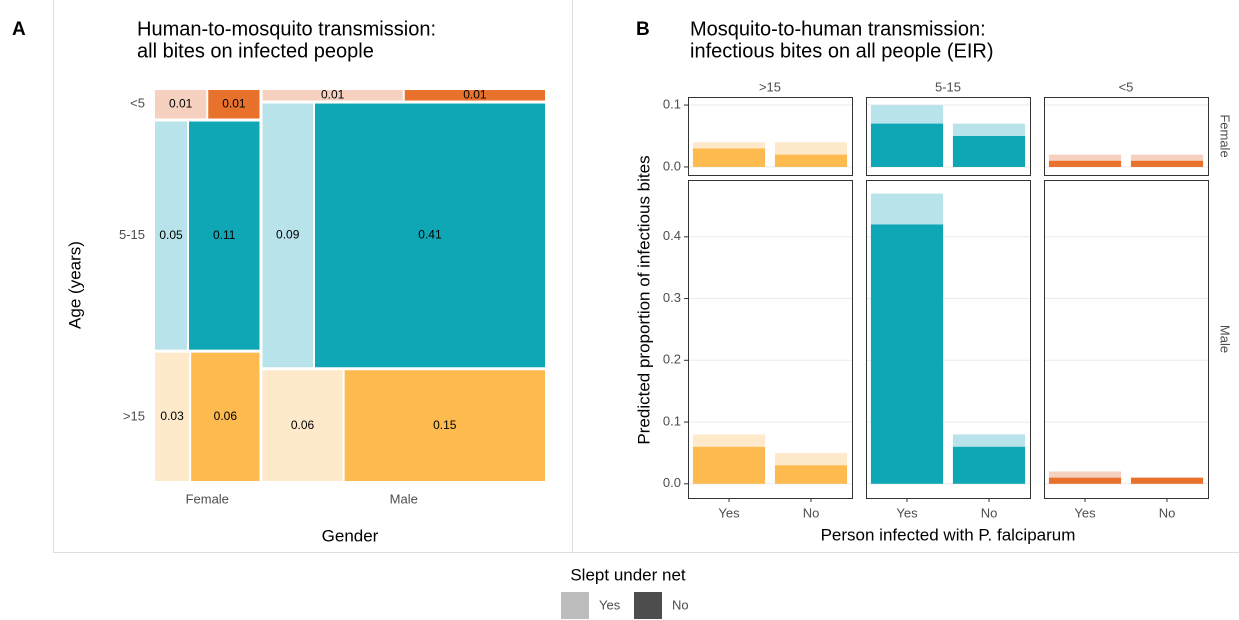 The height and width of the screenshot is (620, 1239). Describe the element at coordinates (948, 534) in the screenshot. I see `x-axis-title: Person infected with P. falciparum` at that location.